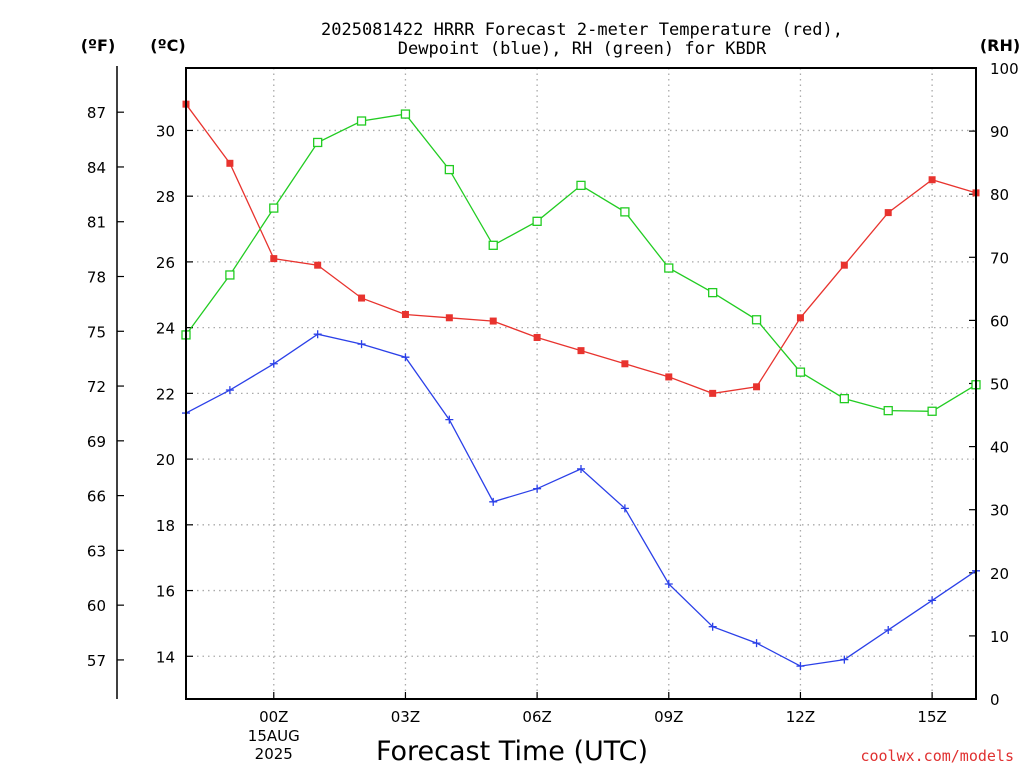 Image resolution: width=1024 pixels, height=768 pixels. I want to click on celsius-tick-label: 14, so click(165, 657).